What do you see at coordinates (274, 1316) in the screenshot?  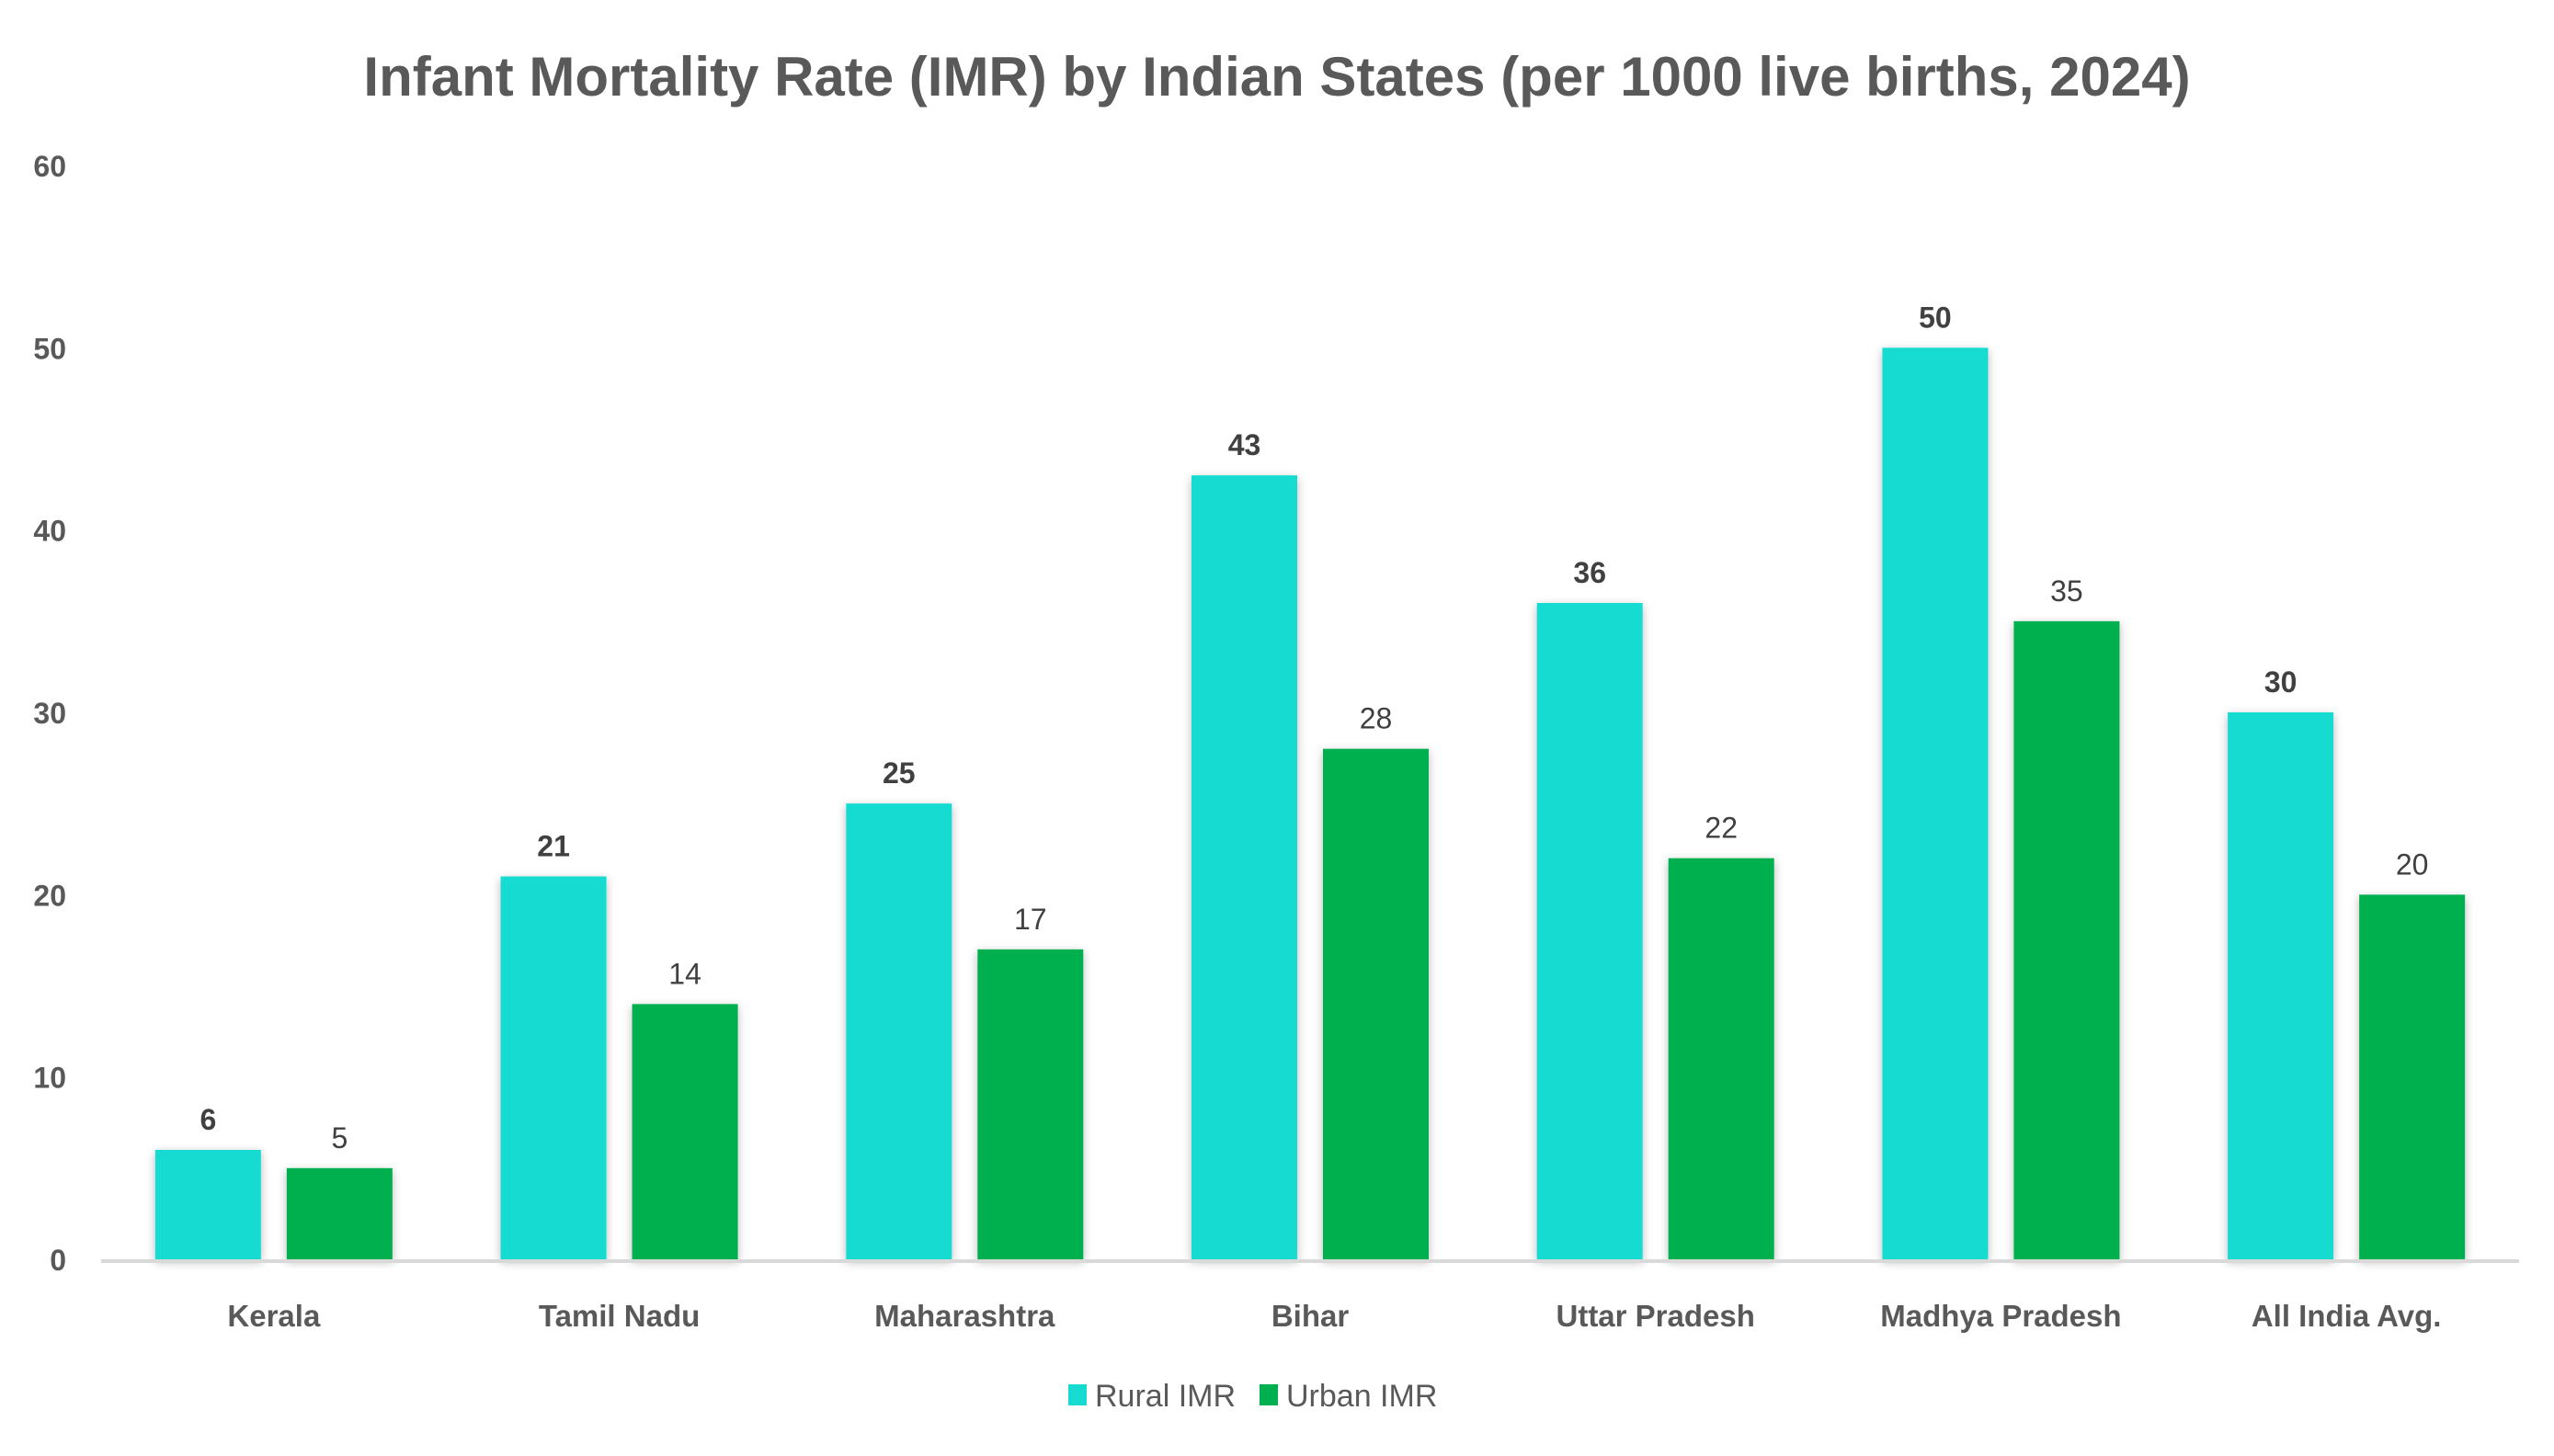 I see `x-tick-label: Kerala` at bounding box center [274, 1316].